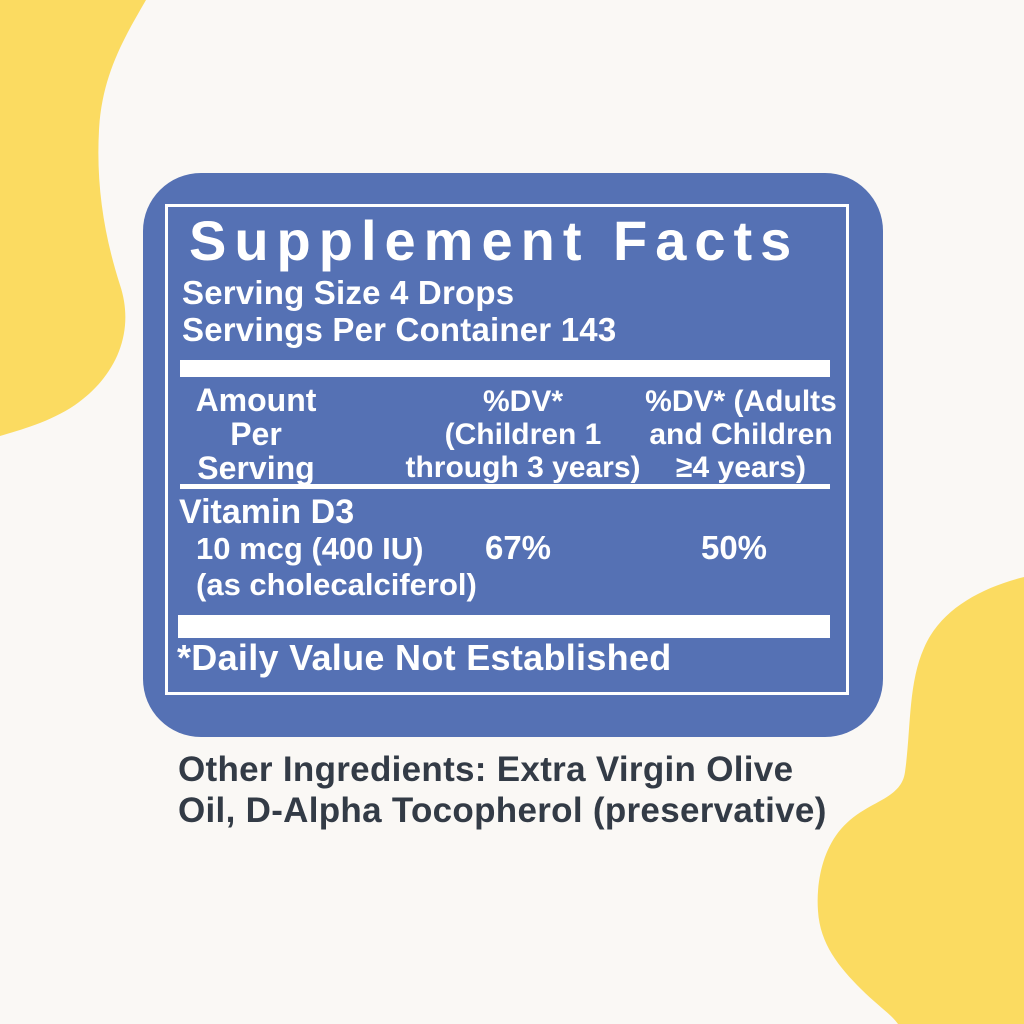 The image size is (1024, 1024). Describe the element at coordinates (505, 486) in the screenshot. I see `divider-line-header` at that location.